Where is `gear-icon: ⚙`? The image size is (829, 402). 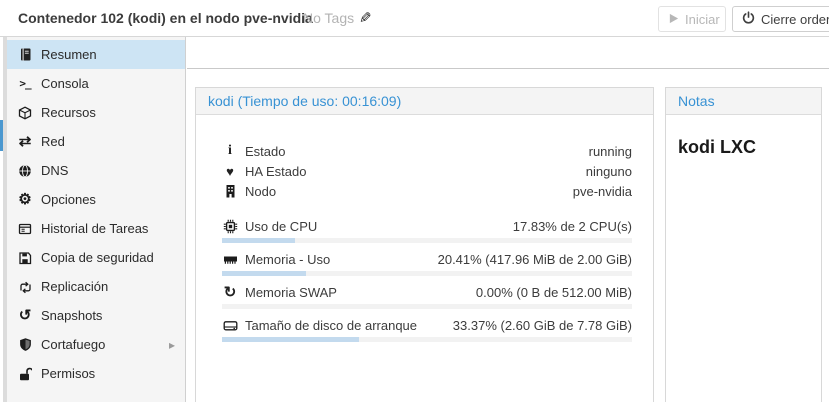
gear-icon: ⚙ is located at coordinates (25, 199).